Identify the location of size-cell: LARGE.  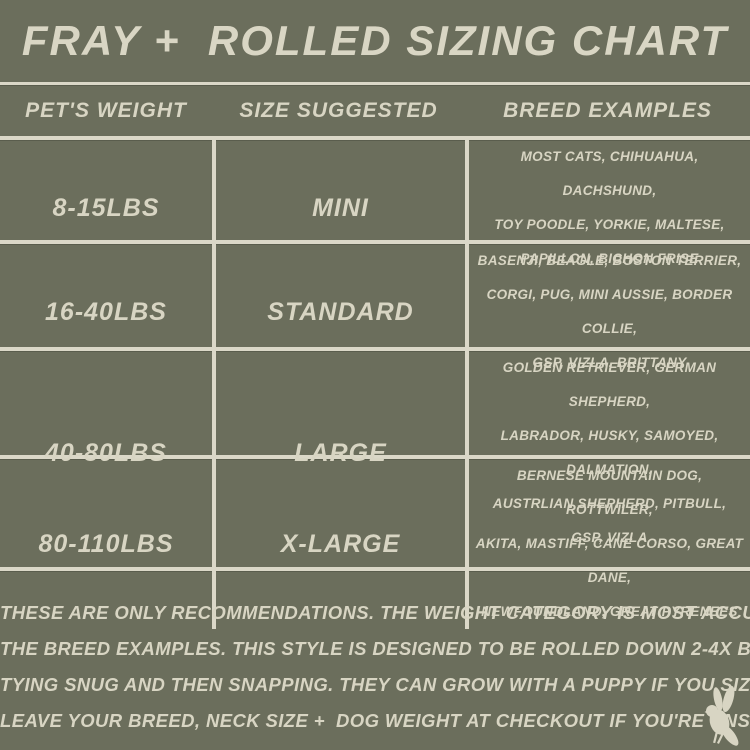
(338, 453).